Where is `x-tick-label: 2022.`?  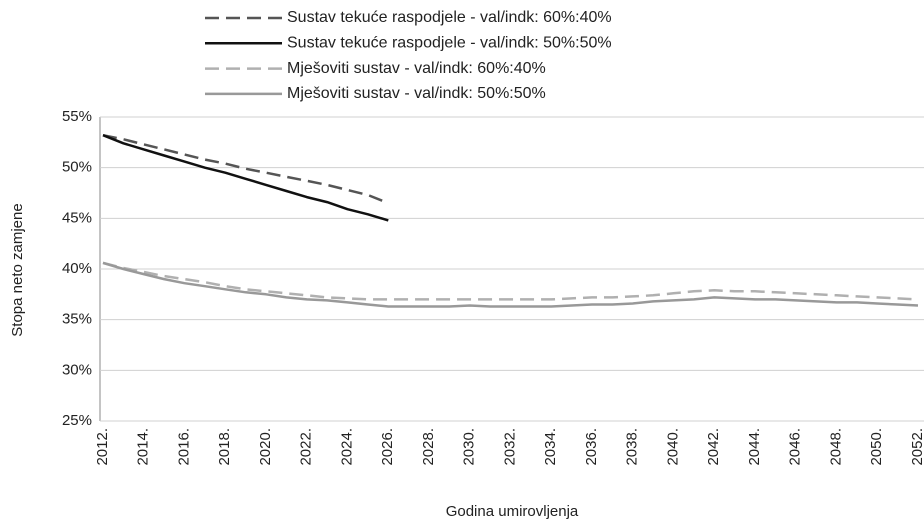 x-tick-label: 2022. is located at coordinates (306, 447).